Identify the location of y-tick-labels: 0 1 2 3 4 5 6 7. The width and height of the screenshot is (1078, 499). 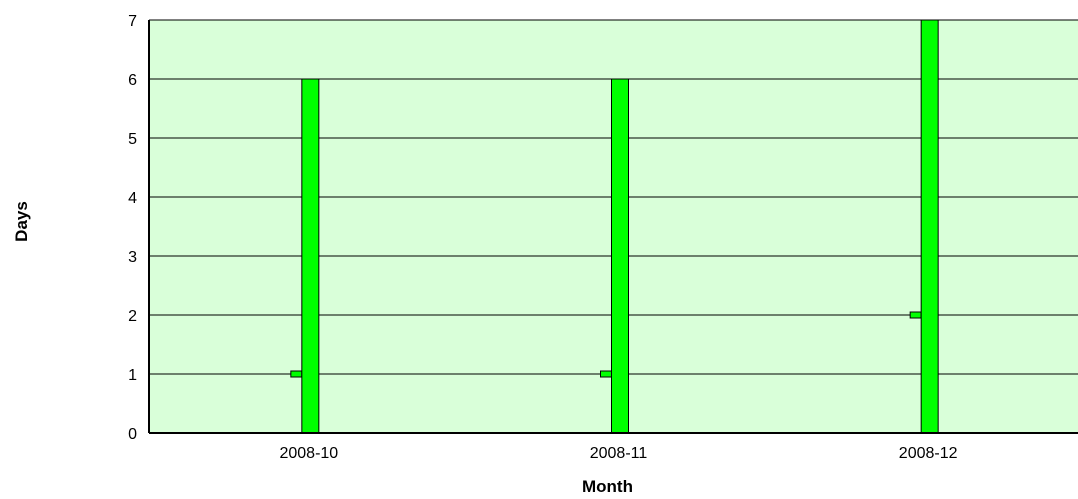
(132, 228).